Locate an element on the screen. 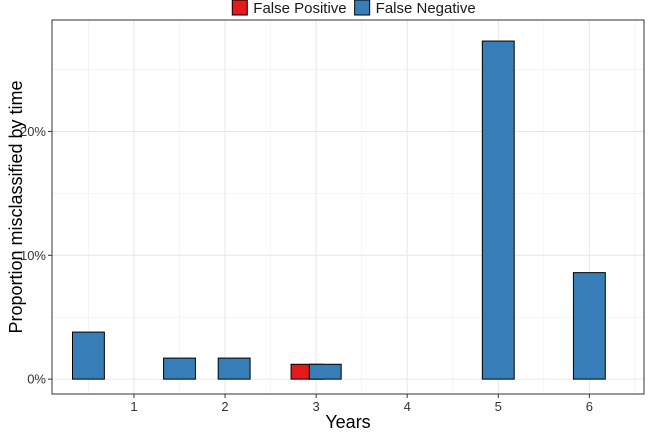 The height and width of the screenshot is (432, 648). x-tick-label: 6 is located at coordinates (589, 406).